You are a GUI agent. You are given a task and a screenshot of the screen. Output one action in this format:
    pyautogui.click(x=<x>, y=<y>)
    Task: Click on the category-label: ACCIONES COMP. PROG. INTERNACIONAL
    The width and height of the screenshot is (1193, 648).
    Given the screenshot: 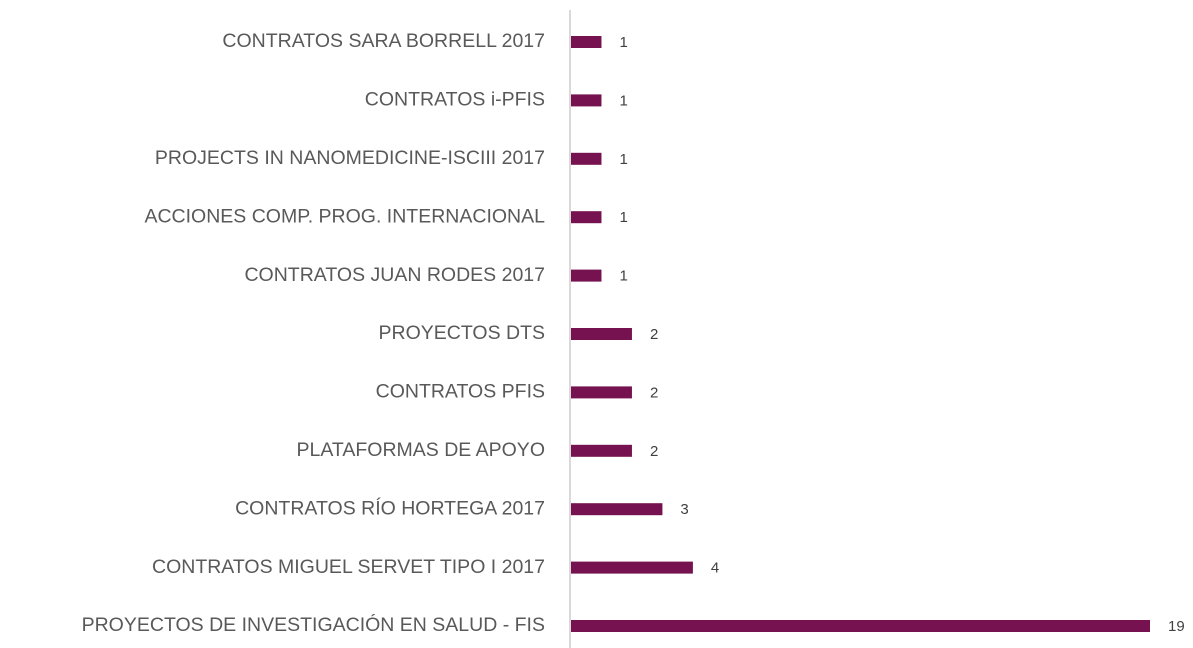 What is the action you would take?
    pyautogui.click(x=344, y=216)
    